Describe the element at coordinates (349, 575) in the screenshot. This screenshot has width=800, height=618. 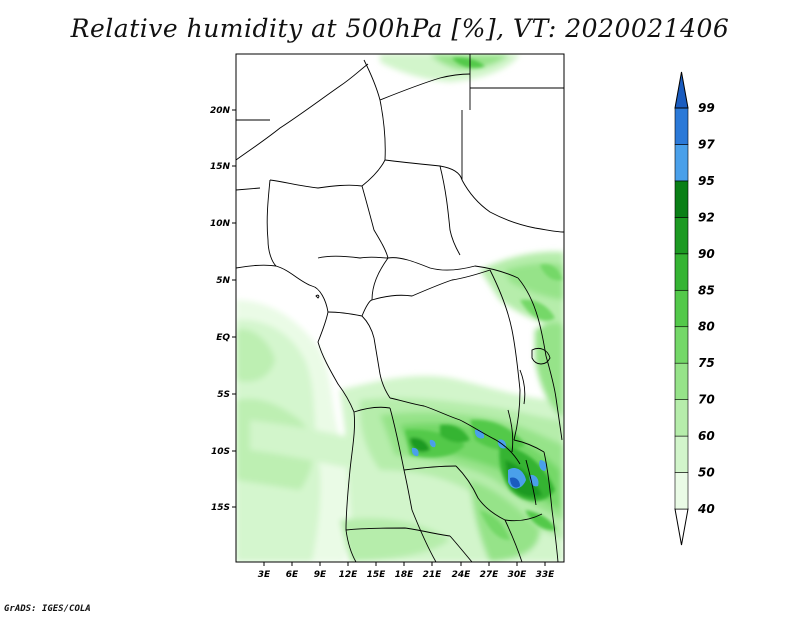
I see `x-tick-label: 12E` at that location.